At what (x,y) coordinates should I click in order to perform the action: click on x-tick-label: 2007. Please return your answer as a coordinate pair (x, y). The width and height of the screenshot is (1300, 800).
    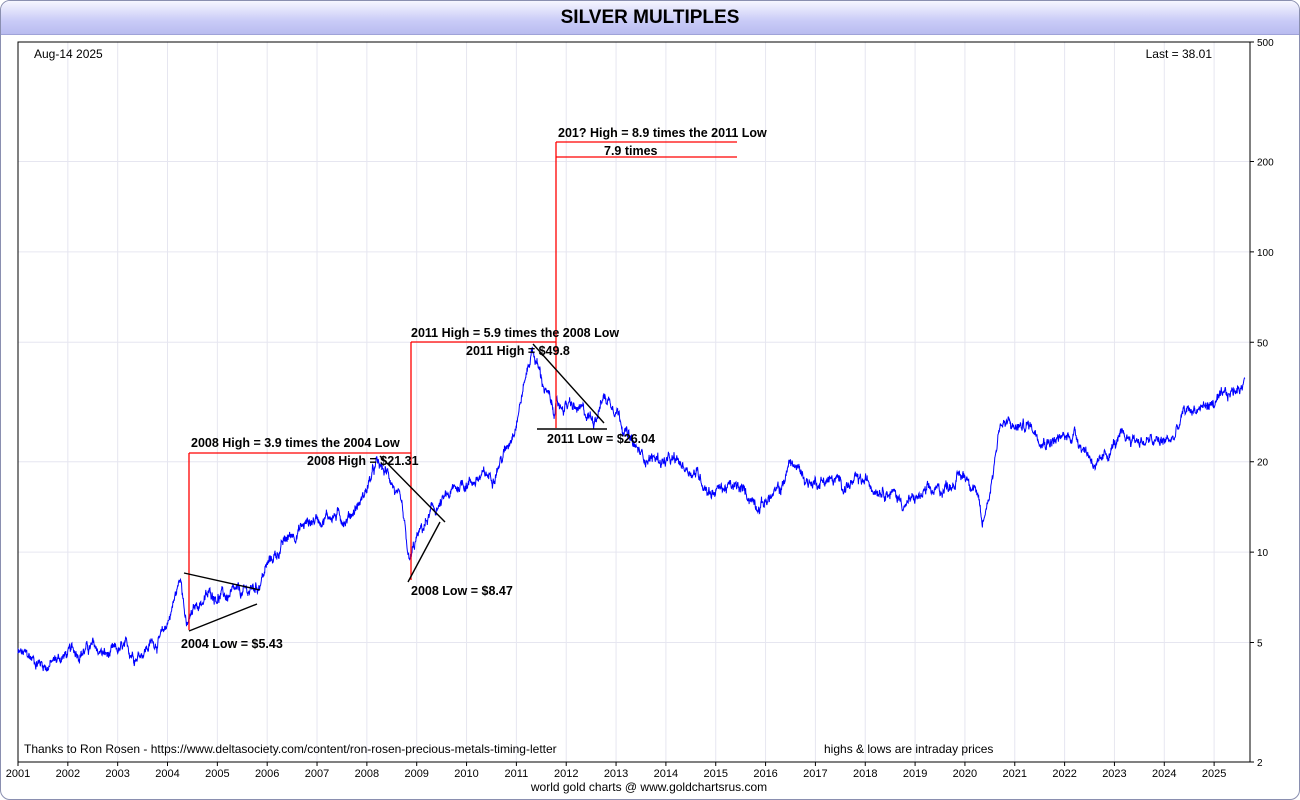
    Looking at the image, I should click on (317, 774).